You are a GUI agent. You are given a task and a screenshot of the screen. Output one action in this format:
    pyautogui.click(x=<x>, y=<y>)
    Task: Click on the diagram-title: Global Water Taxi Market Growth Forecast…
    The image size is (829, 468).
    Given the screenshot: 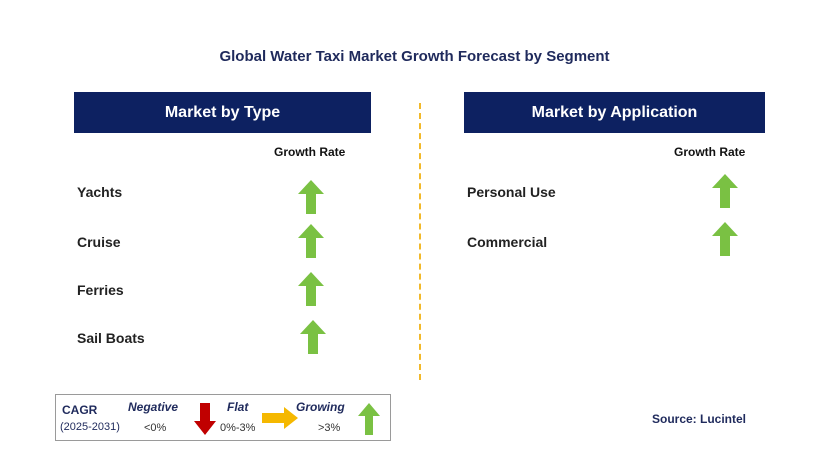 What is the action you would take?
    pyautogui.click(x=414, y=56)
    